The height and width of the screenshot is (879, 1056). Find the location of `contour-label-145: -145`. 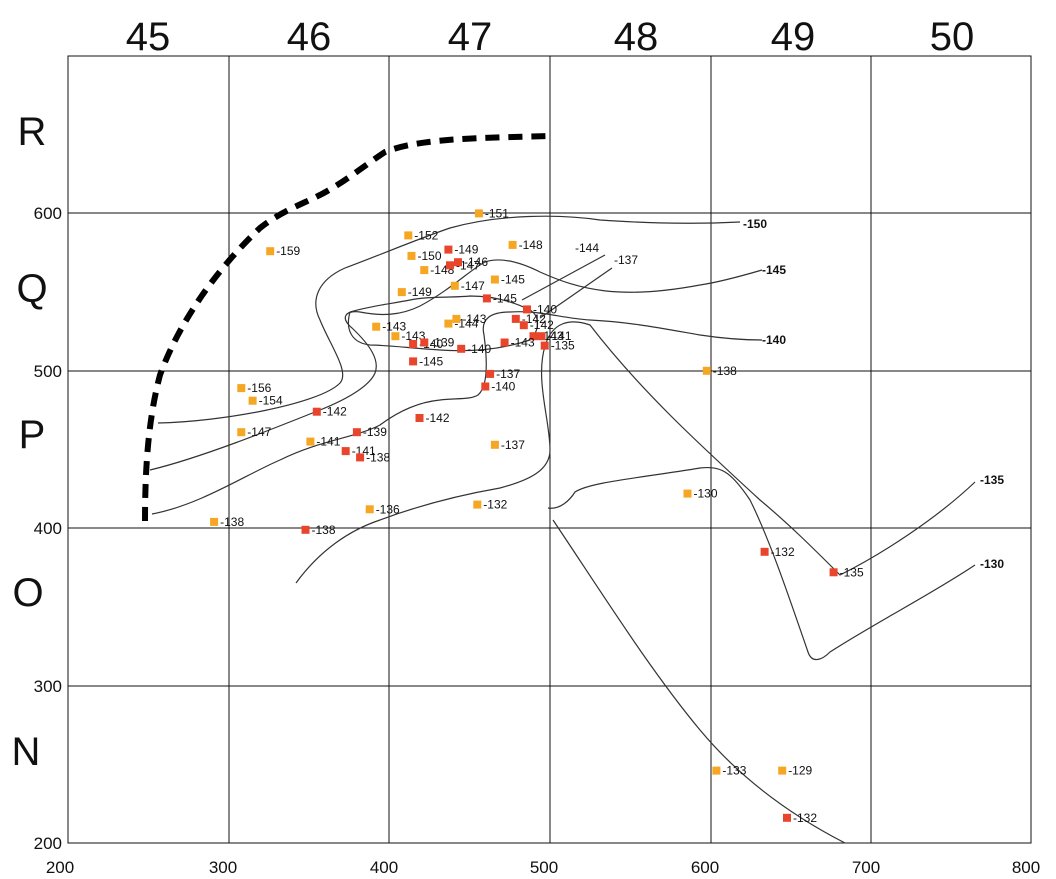

contour-label-145: -145 is located at coordinates (774, 270).